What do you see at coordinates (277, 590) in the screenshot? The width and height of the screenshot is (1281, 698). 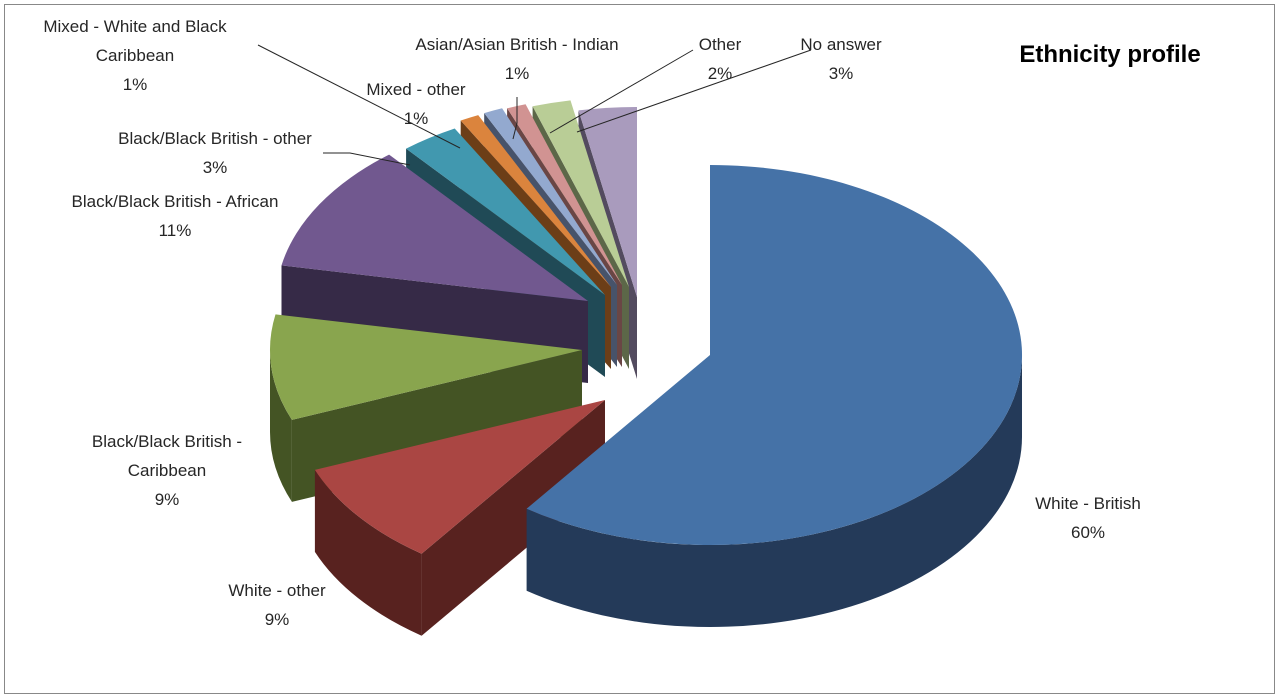 I see `data-label-category: White - other` at bounding box center [277, 590].